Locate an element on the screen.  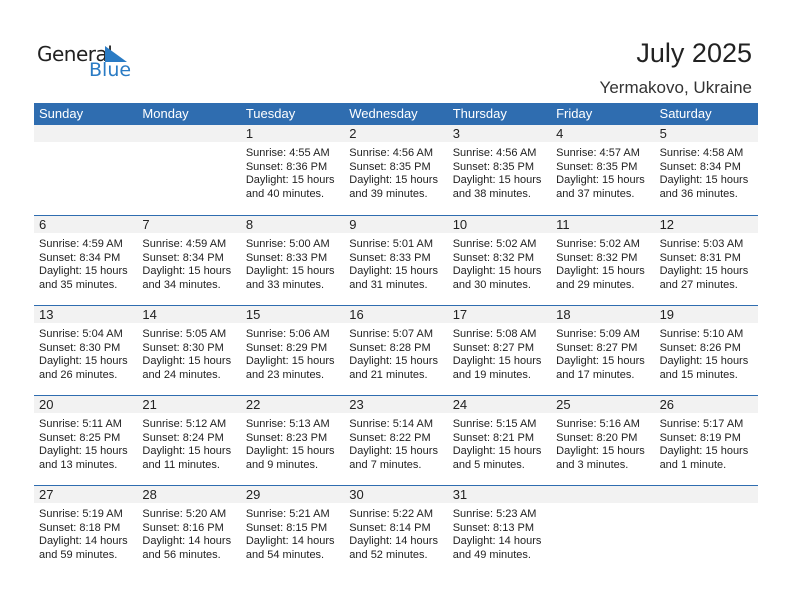
daylight-minutes-text: and 54 minutes. is located at coordinates (285, 554).